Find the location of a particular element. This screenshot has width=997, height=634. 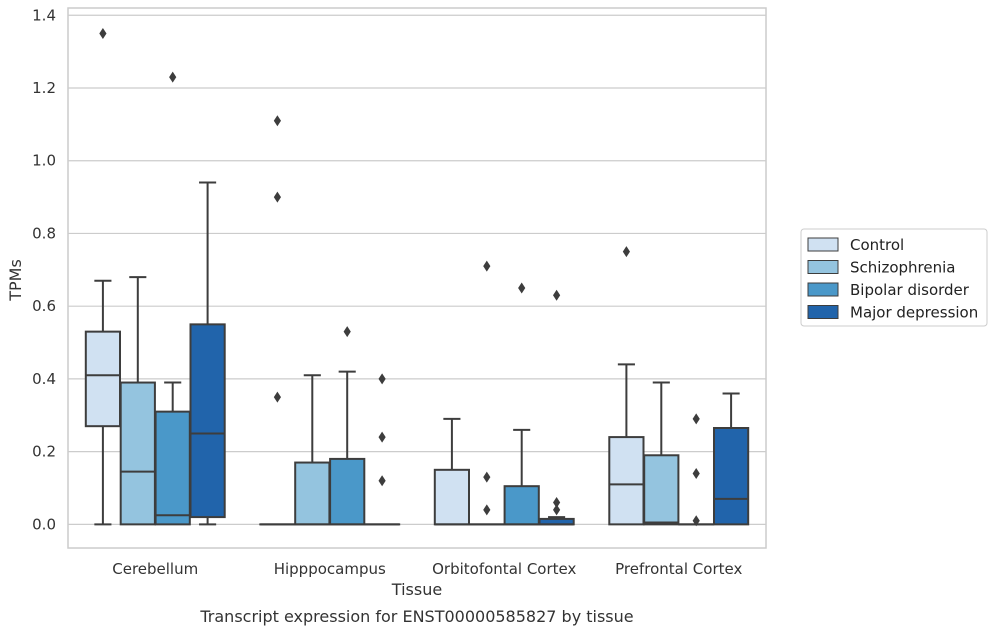

y-tick-label: 1.2 is located at coordinates (44, 88).